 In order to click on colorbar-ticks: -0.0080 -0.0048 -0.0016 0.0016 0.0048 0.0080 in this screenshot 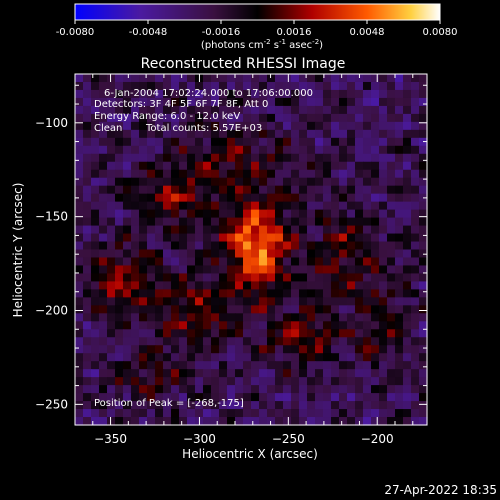, I will do `click(257, 29)`.